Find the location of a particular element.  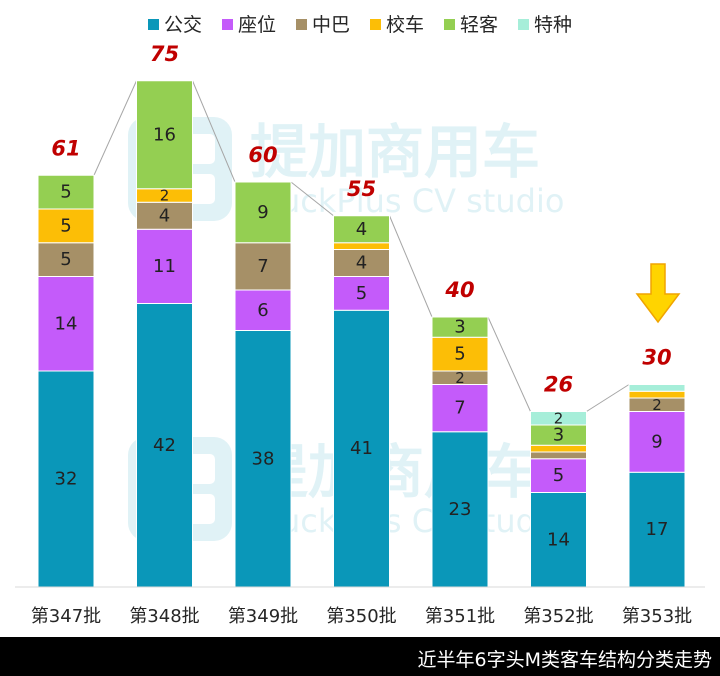

segment-value-label: 16 is located at coordinates (164, 134).